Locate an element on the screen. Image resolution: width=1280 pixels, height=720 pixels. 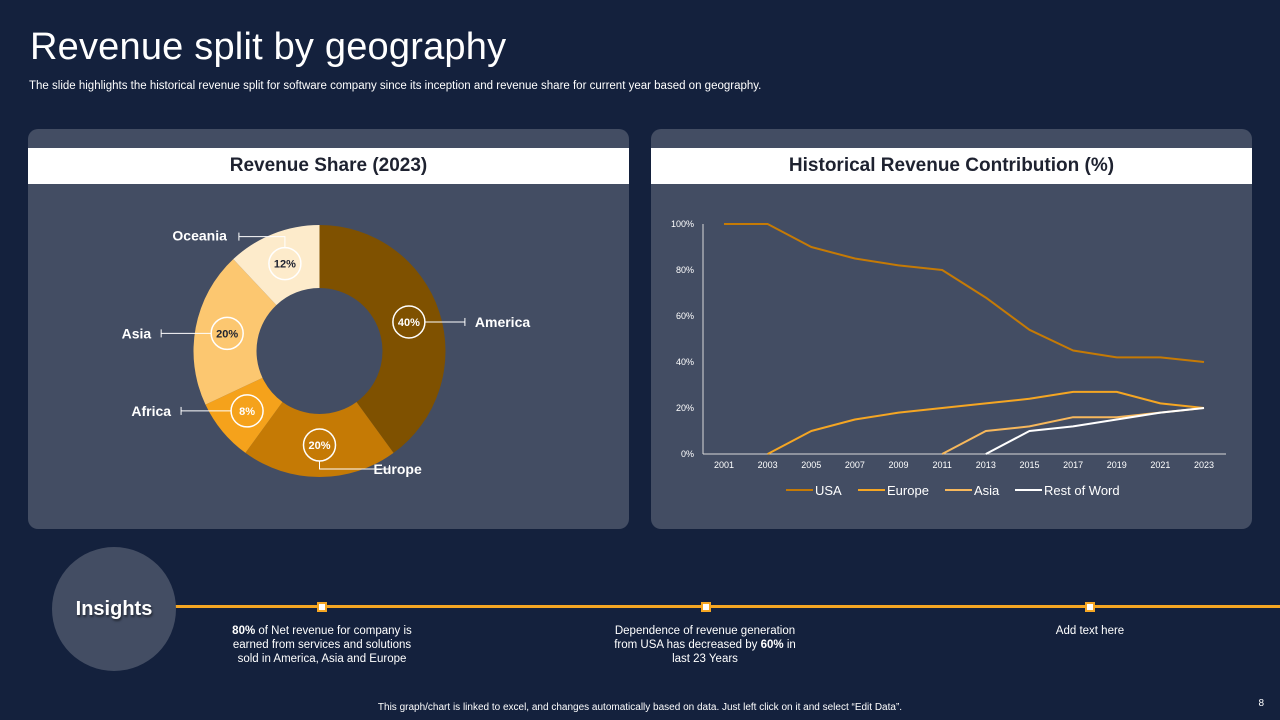
slice-name-label: Africa is located at coordinates (151, 411).